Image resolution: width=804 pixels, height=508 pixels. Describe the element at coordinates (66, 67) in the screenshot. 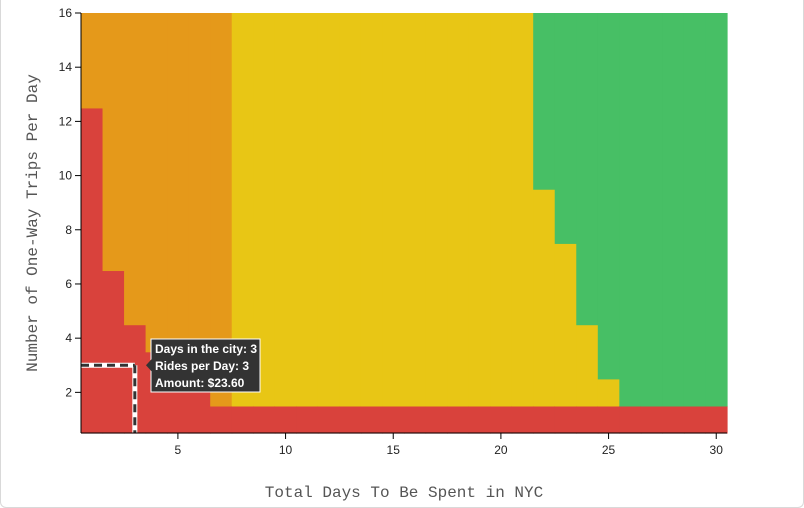

I see `y-tick-label: 14` at that location.